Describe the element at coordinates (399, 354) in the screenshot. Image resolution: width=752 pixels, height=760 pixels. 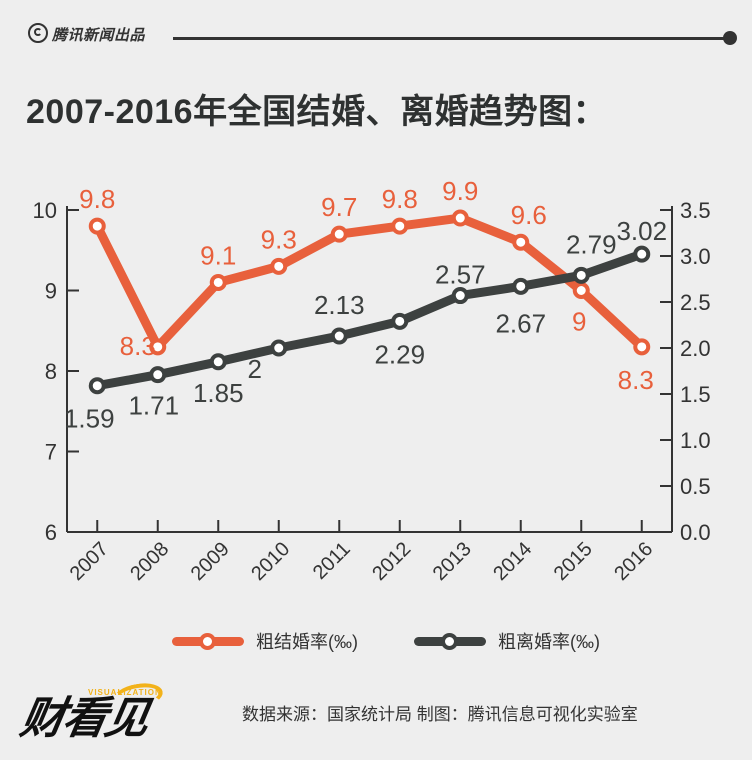
I see `data-label-divorce: 2.29` at that location.